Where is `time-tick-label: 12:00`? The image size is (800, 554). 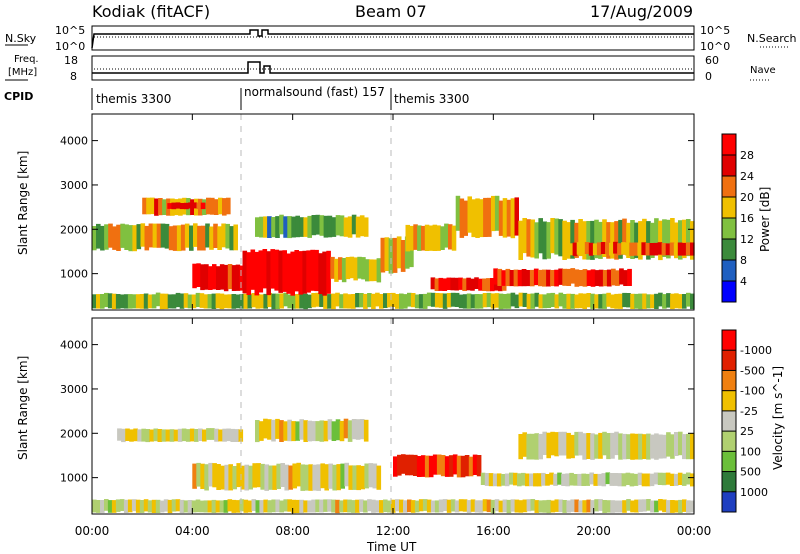
time-tick-label: 12:00 is located at coordinates (393, 531).